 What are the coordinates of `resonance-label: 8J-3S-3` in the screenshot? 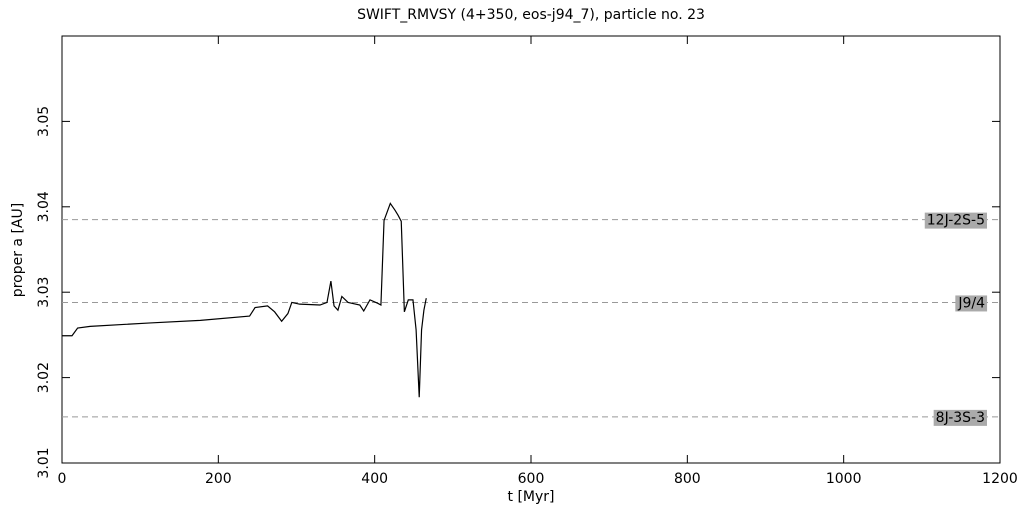 It's located at (960, 418).